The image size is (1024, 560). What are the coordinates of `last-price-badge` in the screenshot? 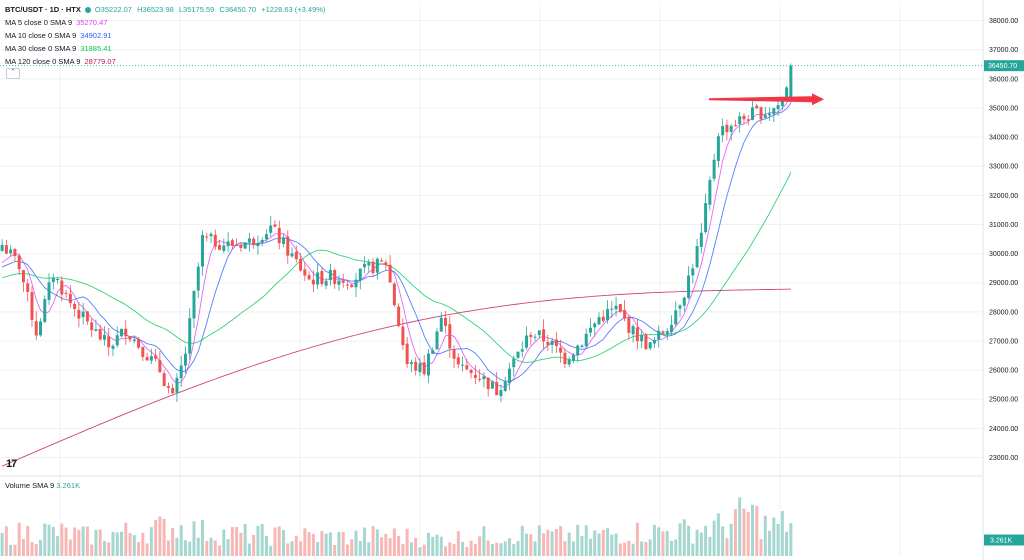 It's located at (1004, 66).